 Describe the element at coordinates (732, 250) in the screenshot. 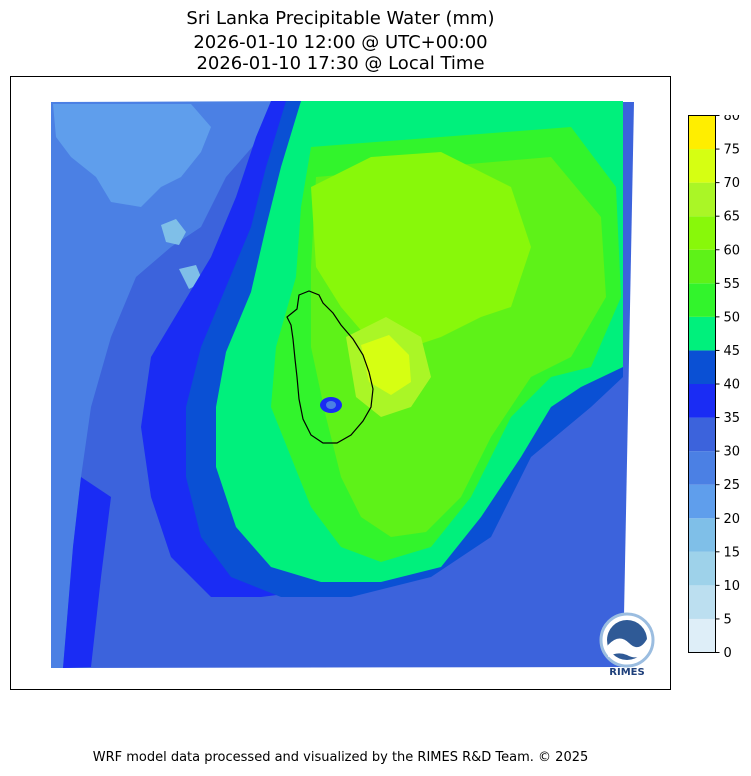

I see `colorbar-tick-label: 60` at that location.